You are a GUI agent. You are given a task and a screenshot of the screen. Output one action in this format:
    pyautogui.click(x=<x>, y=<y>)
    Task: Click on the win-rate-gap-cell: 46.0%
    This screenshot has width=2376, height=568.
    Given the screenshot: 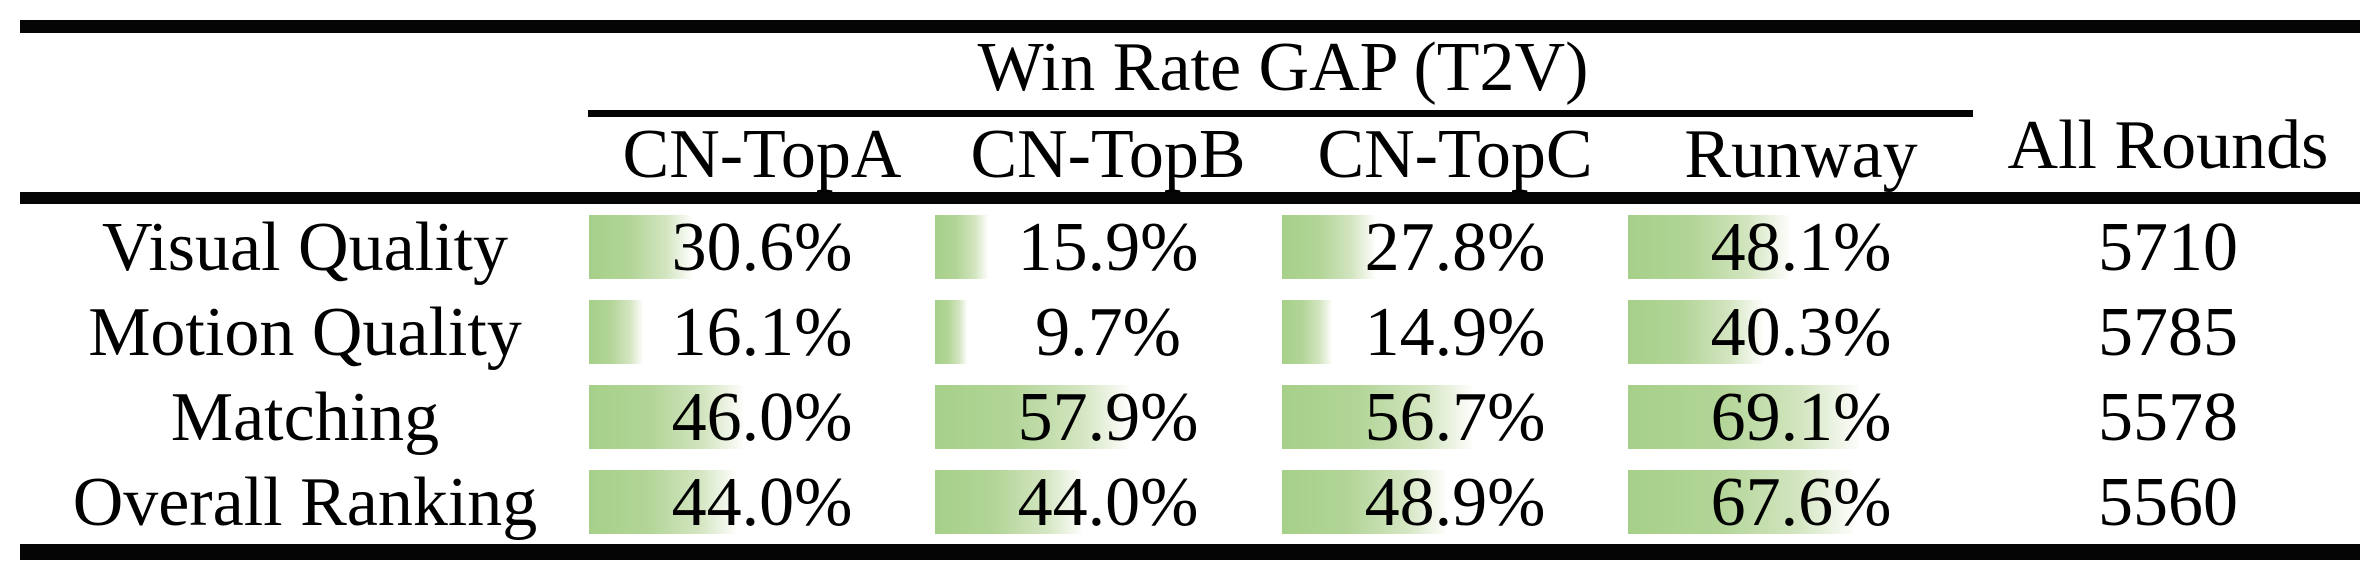 What is the action you would take?
    pyautogui.click(x=762, y=417)
    